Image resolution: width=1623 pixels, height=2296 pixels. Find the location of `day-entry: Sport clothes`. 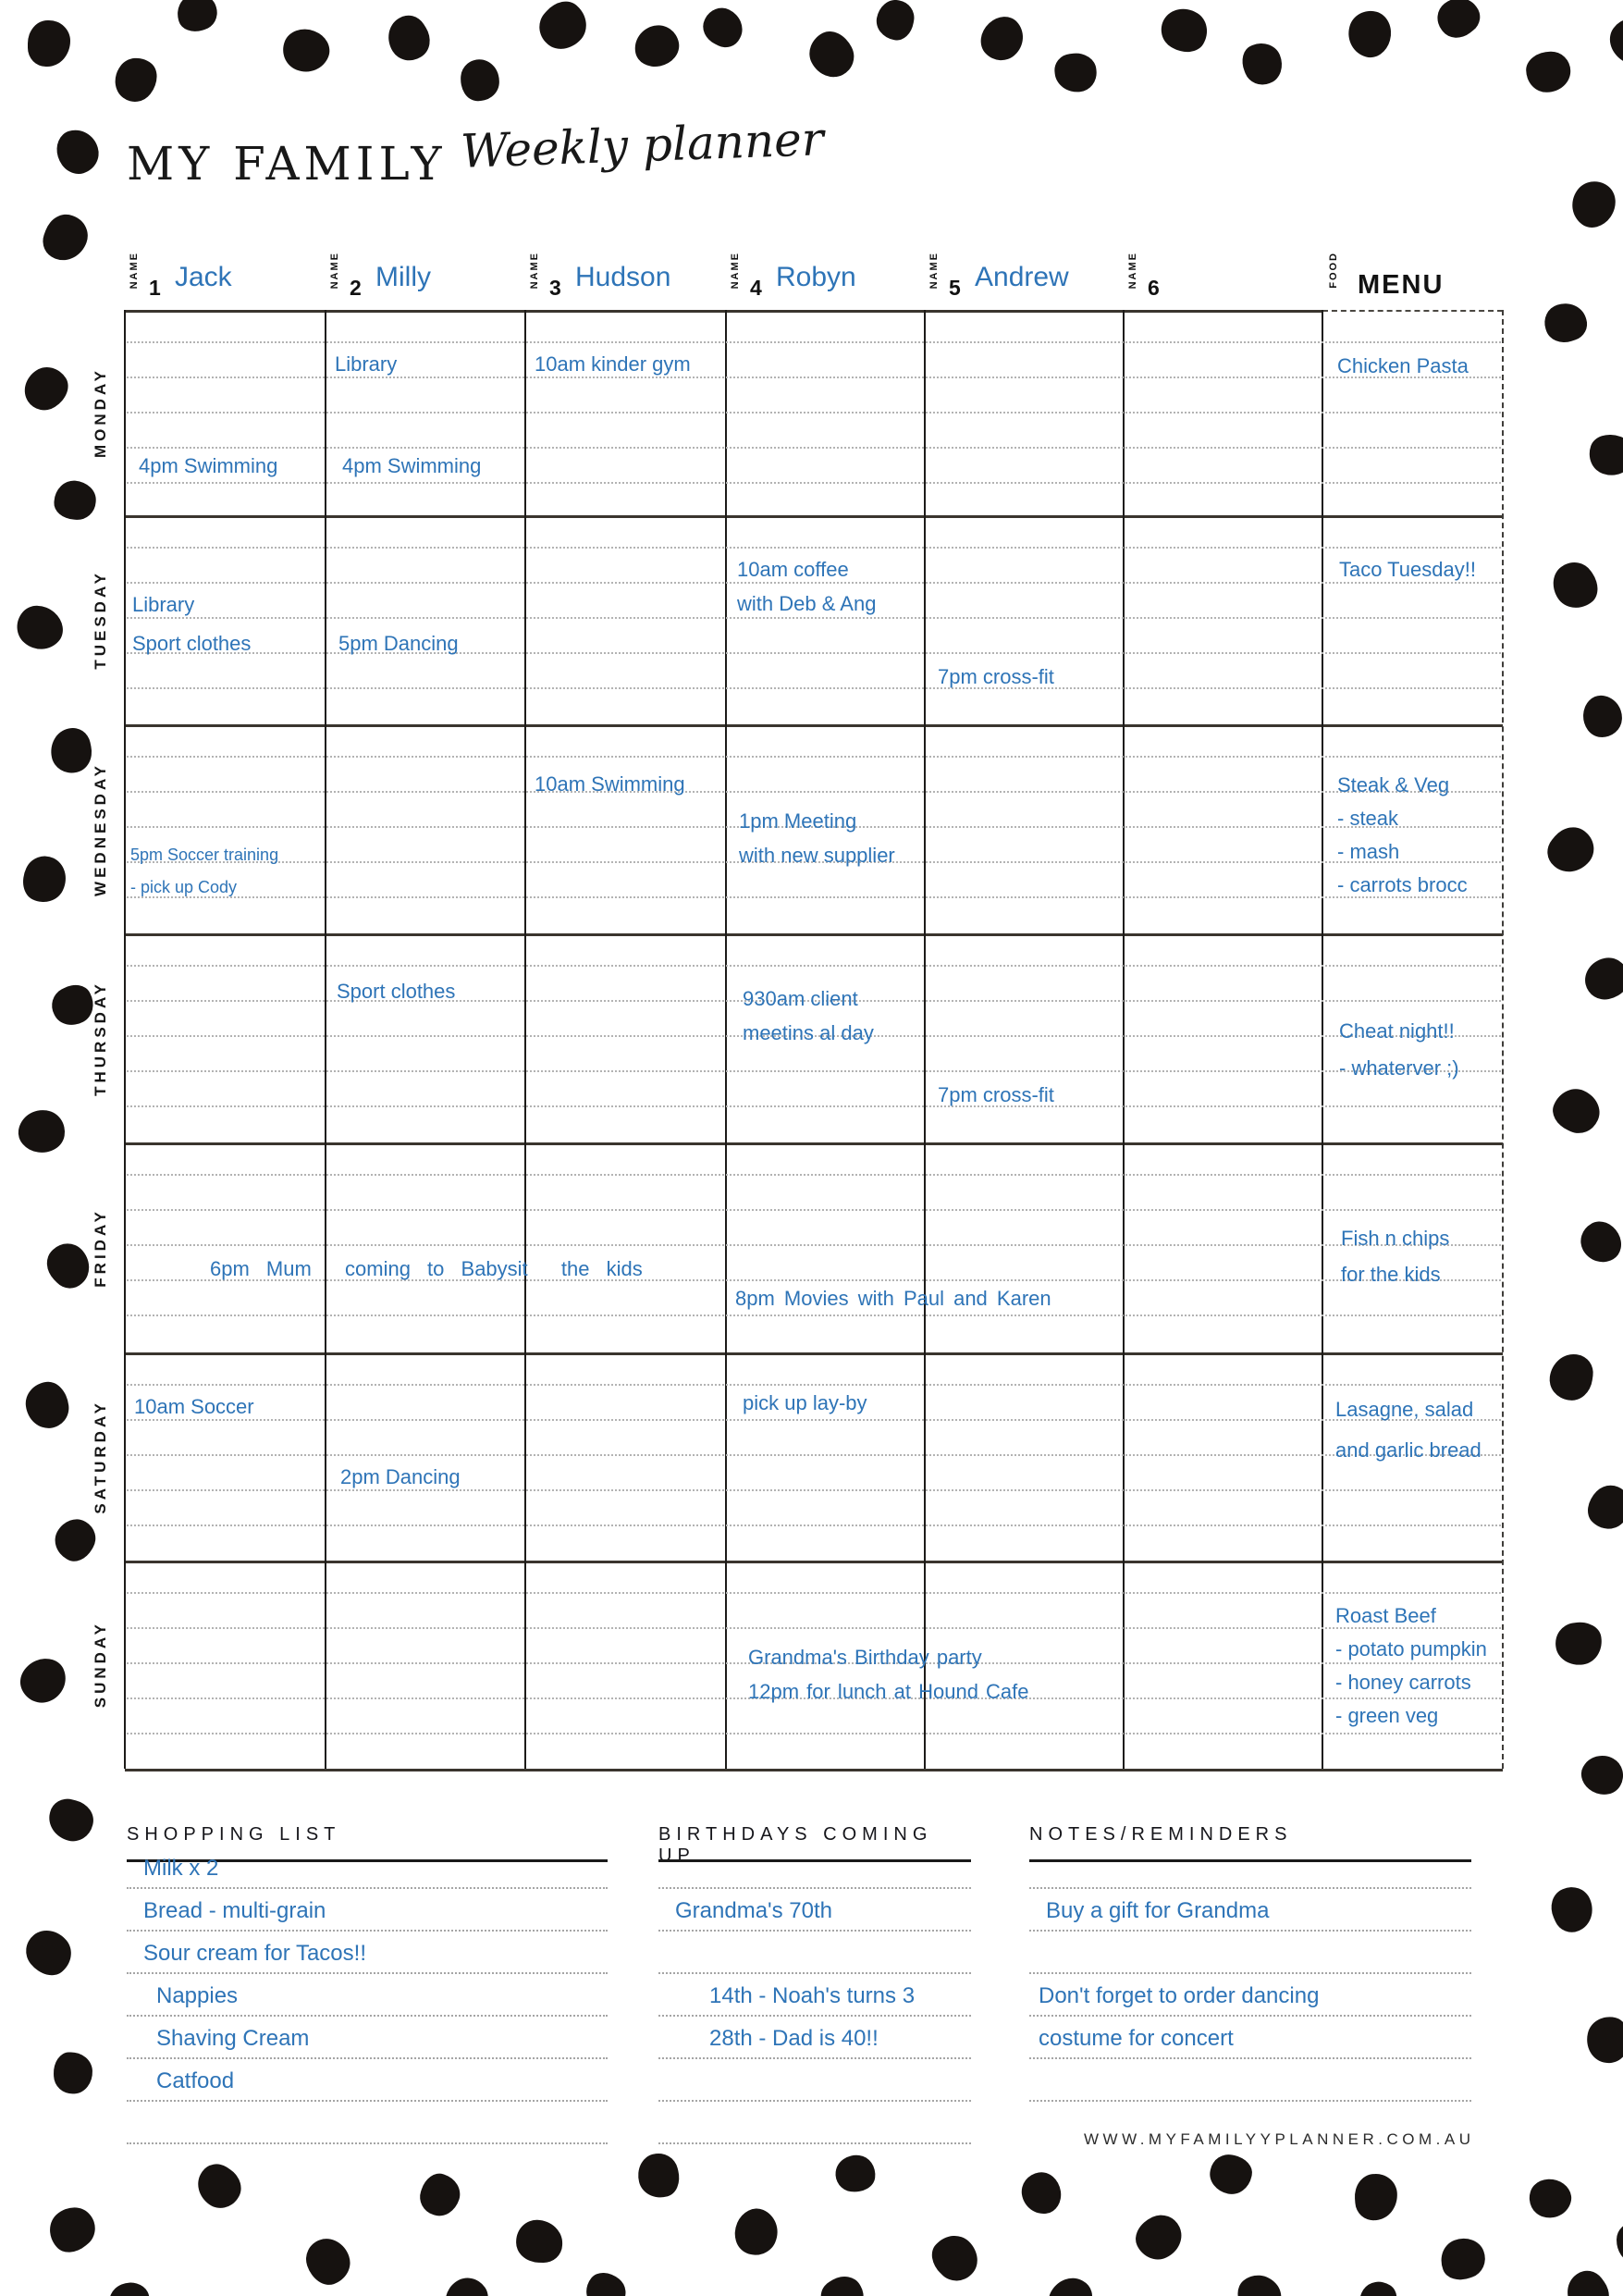

day-entry: Sport clothes is located at coordinates (192, 643).